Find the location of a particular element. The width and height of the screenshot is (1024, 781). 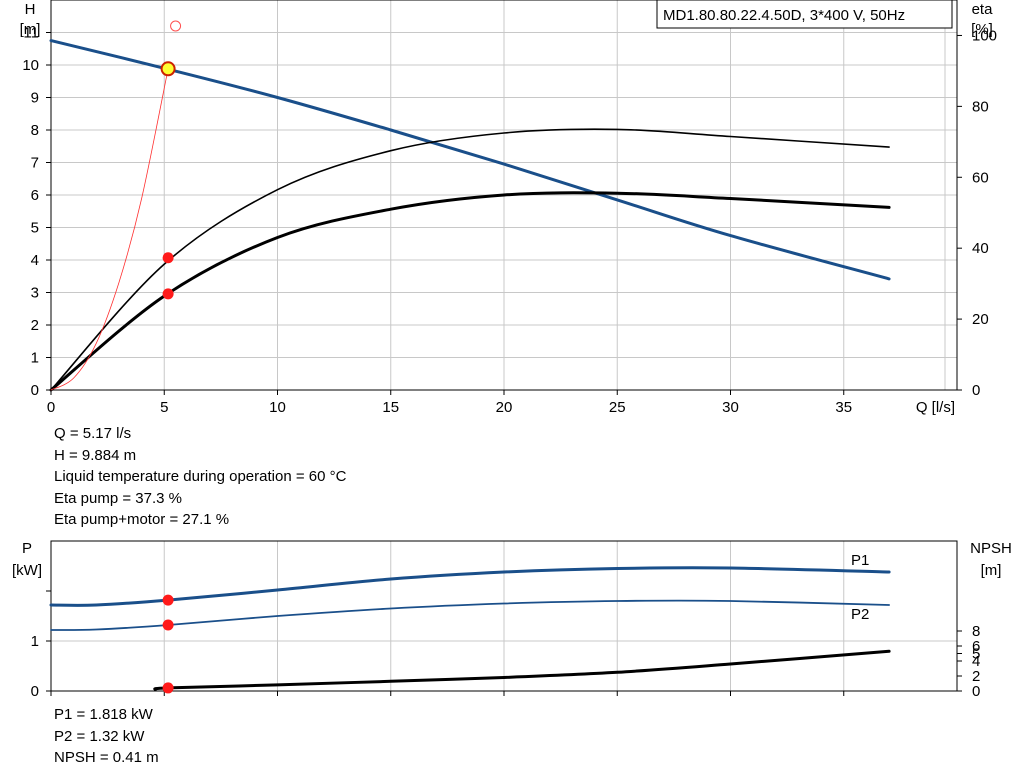

y-left-tick-label: 3 is located at coordinates (35, 293).